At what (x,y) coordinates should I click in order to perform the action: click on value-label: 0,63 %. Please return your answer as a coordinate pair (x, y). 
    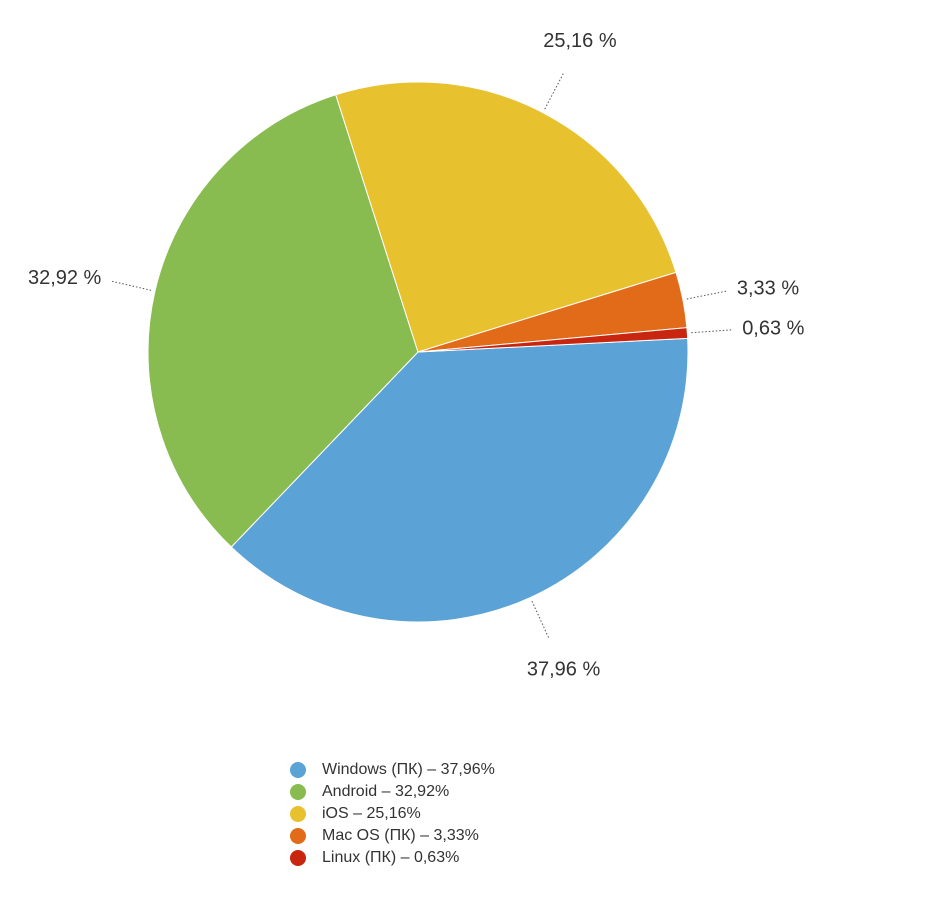
    Looking at the image, I should click on (773, 328).